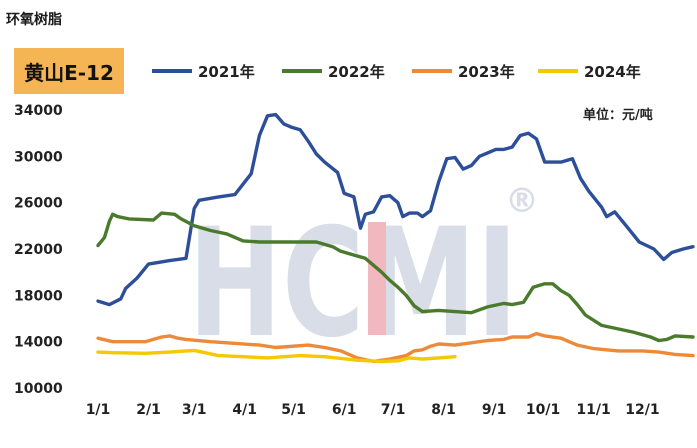 Image resolution: width=697 pixels, height=448 pixels. What do you see at coordinates (522, 201) in the screenshot?
I see `watermark-registered: ®` at bounding box center [522, 201].